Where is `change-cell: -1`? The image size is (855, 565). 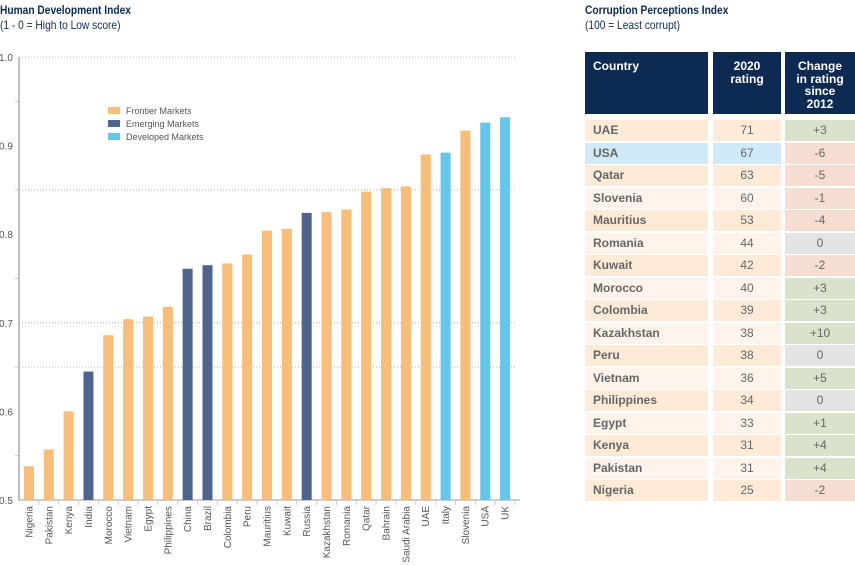 change-cell: -1 is located at coordinates (820, 198).